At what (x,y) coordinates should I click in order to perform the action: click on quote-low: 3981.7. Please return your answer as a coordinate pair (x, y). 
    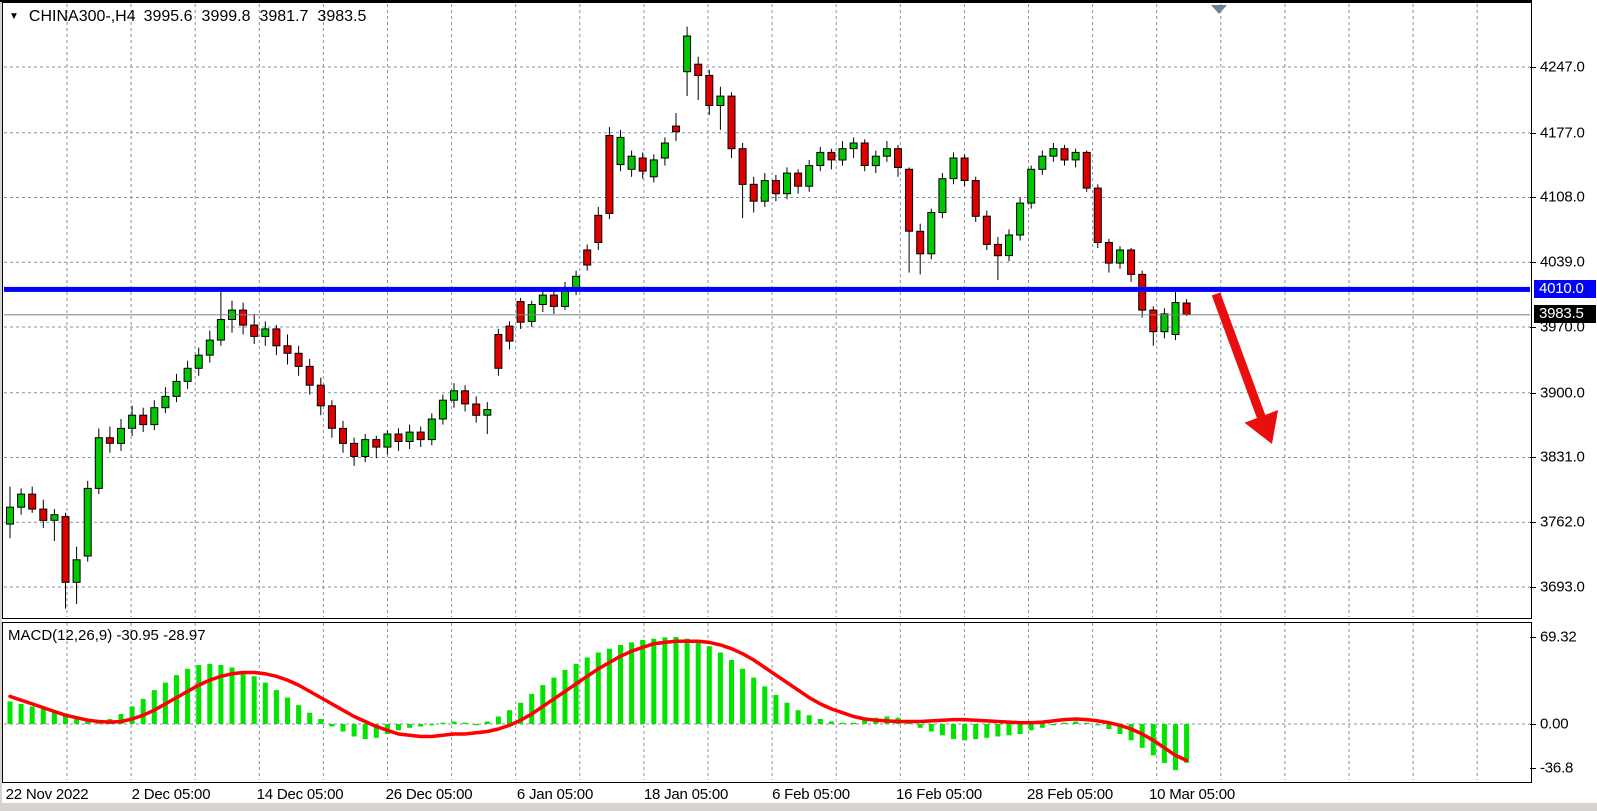
    Looking at the image, I should click on (284, 16).